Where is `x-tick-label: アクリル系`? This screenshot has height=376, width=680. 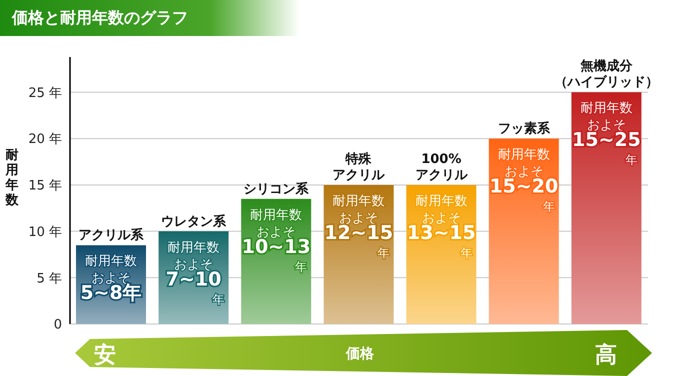 x-tick-label: アクリル系 is located at coordinates (111, 235).